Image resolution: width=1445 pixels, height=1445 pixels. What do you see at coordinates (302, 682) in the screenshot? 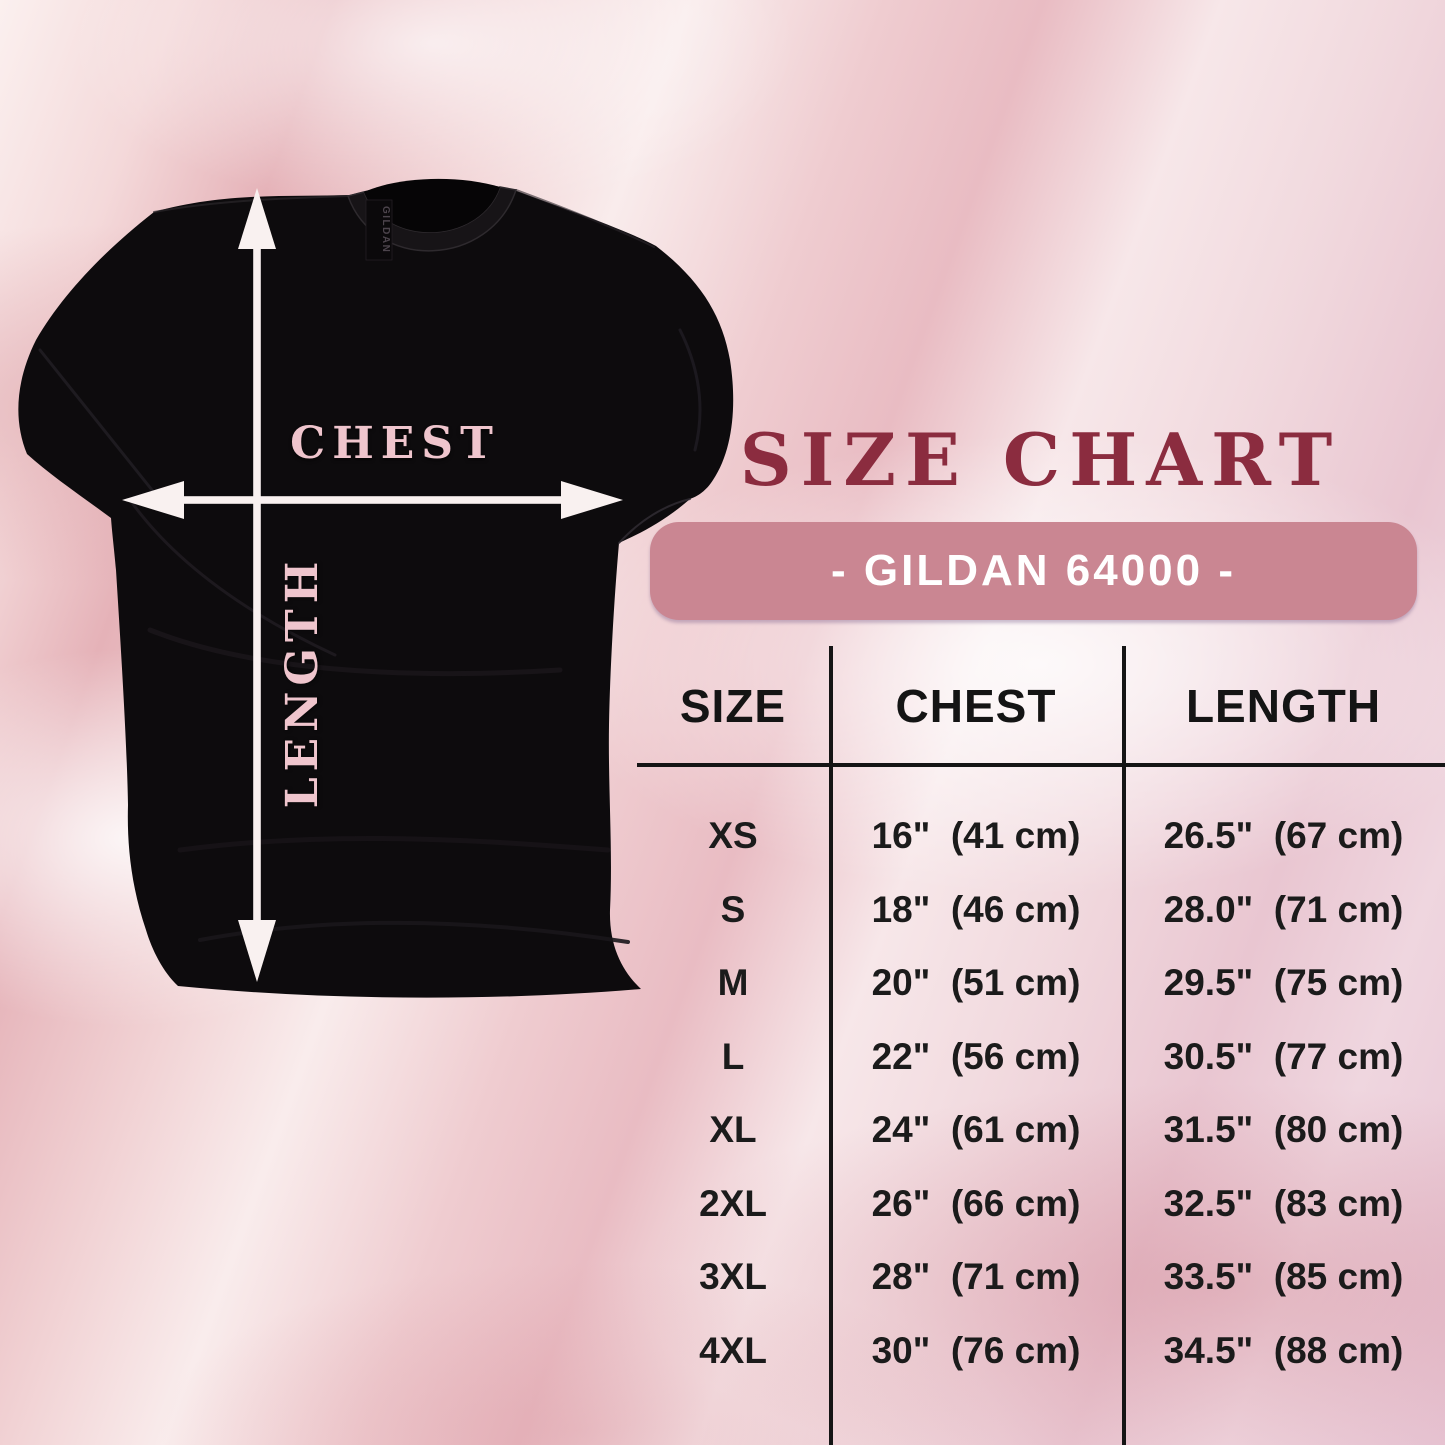
I see `length-measure-label: LENGTH` at bounding box center [302, 682].